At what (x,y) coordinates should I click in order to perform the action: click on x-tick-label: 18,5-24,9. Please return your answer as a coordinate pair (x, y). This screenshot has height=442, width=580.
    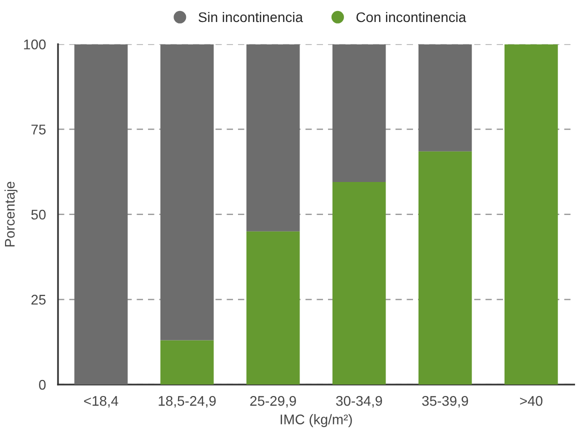
    Looking at the image, I should click on (187, 402).